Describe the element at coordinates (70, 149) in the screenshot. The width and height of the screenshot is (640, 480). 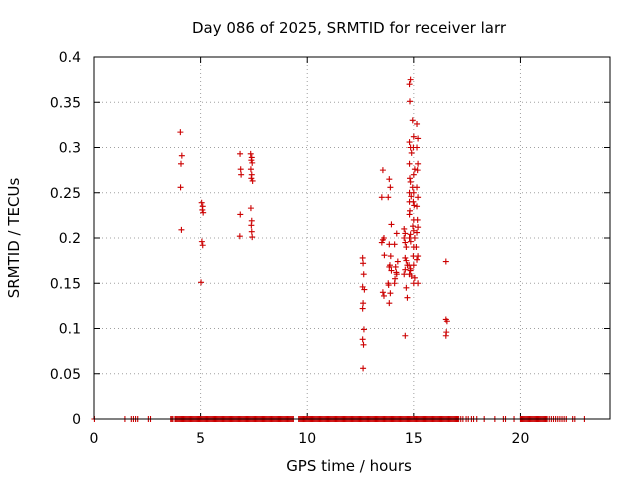
I see `y-tick-label: 0.3` at that location.